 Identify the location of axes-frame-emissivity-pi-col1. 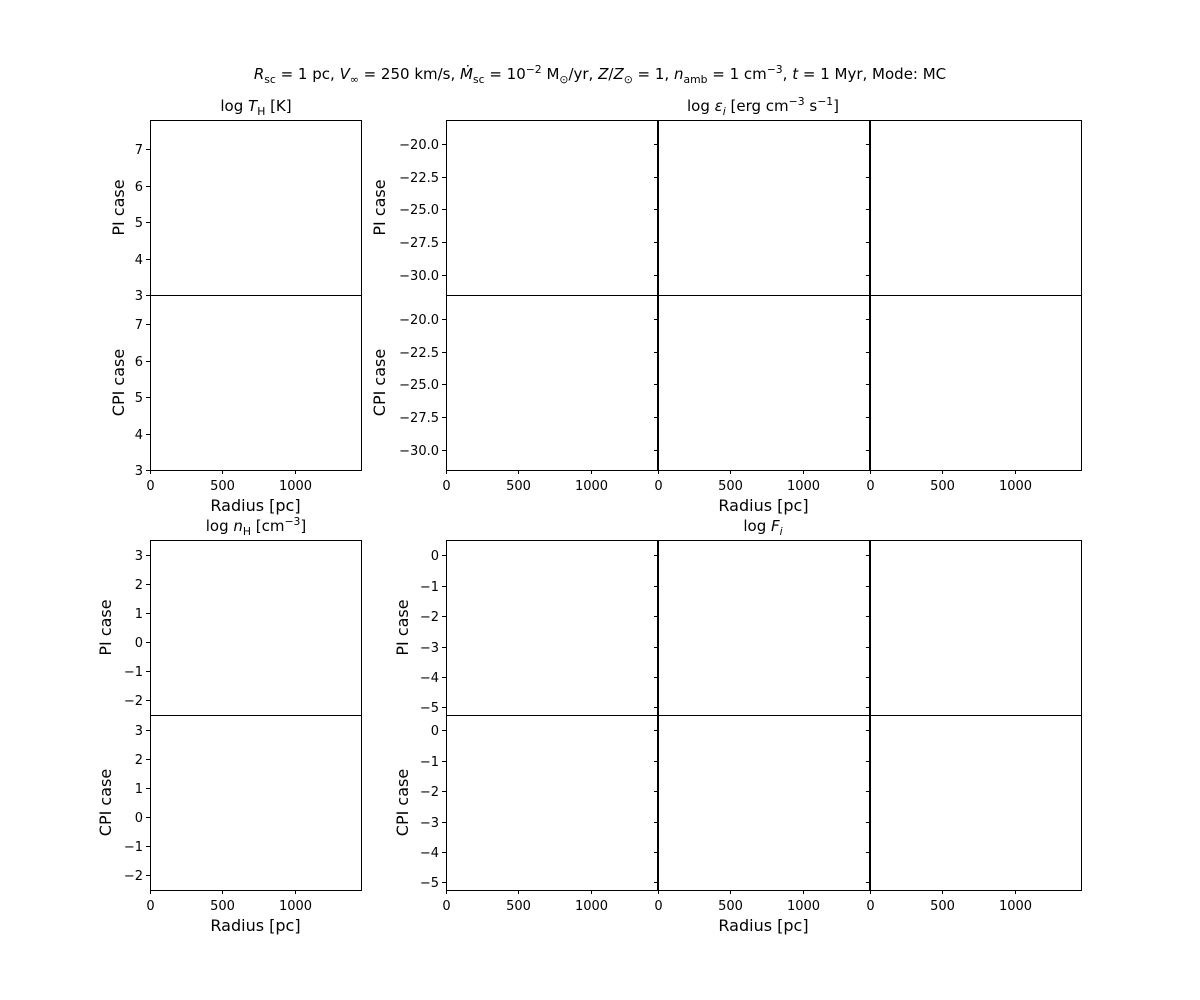
(552, 208).